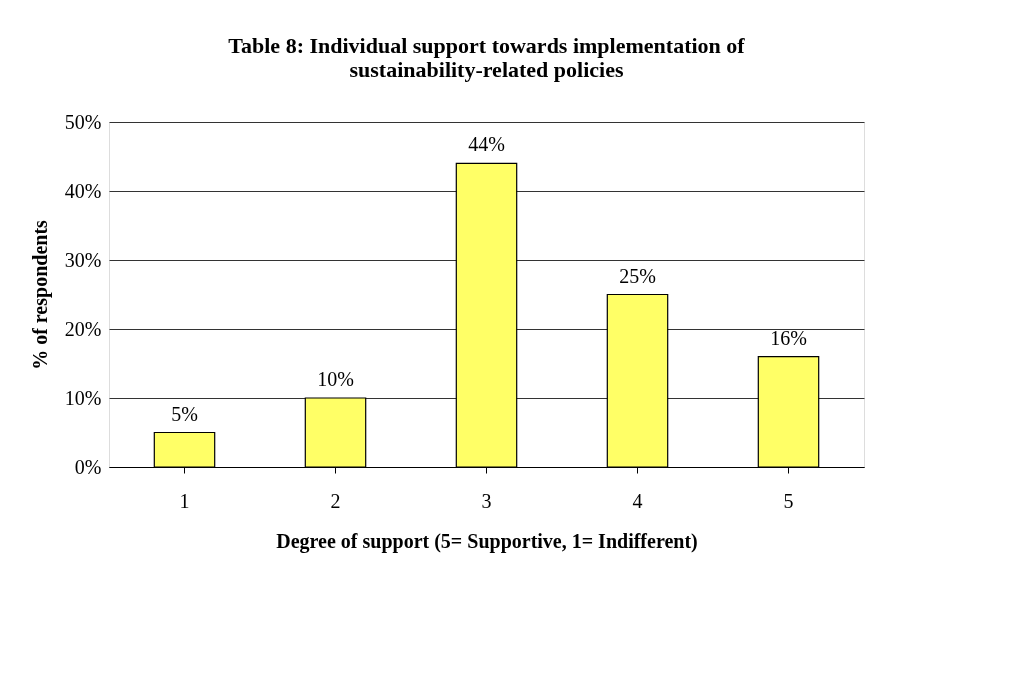 The height and width of the screenshot is (677, 1025). I want to click on data-label: 25%, so click(637, 275).